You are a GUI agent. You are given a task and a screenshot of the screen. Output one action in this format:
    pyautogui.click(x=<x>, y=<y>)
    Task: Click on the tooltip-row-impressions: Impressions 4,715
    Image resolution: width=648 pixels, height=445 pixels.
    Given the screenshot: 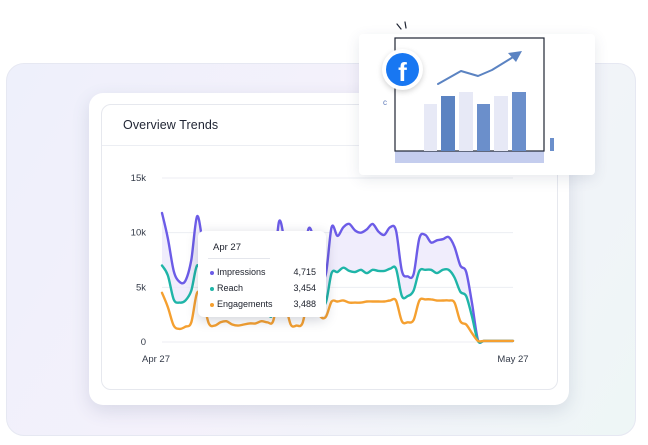 What is the action you would take?
    pyautogui.click(x=262, y=273)
    